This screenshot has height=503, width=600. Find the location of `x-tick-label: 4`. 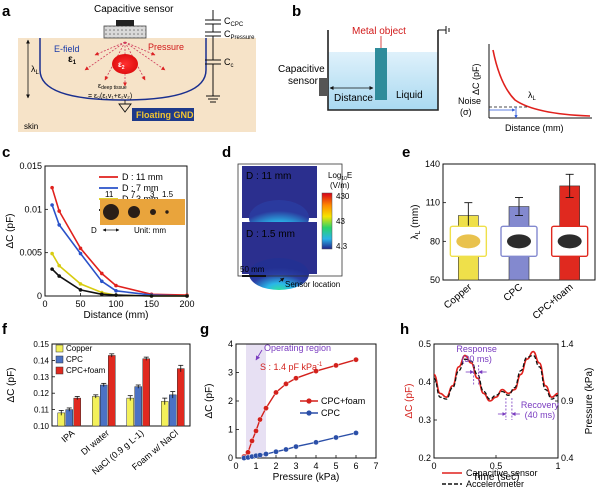

x-tick-label: 4 is located at coordinates (315, 466).